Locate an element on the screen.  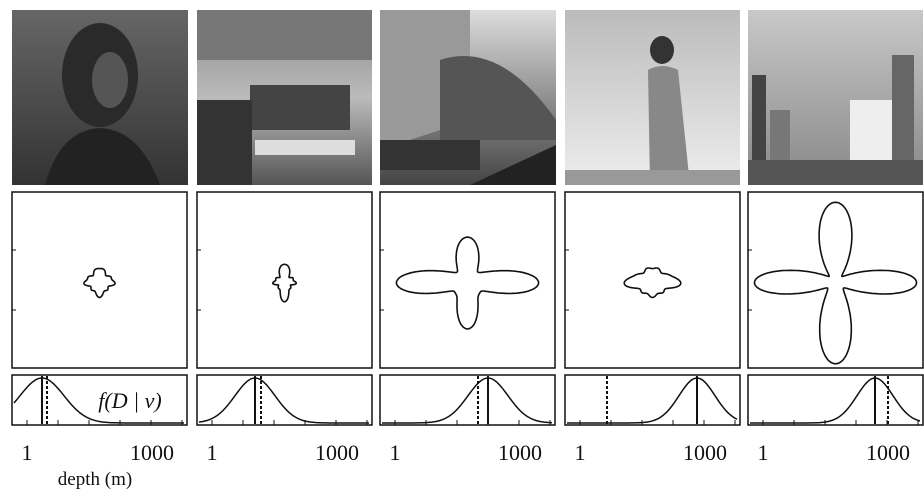
density-label: f(D | v) is located at coordinates (129, 400).